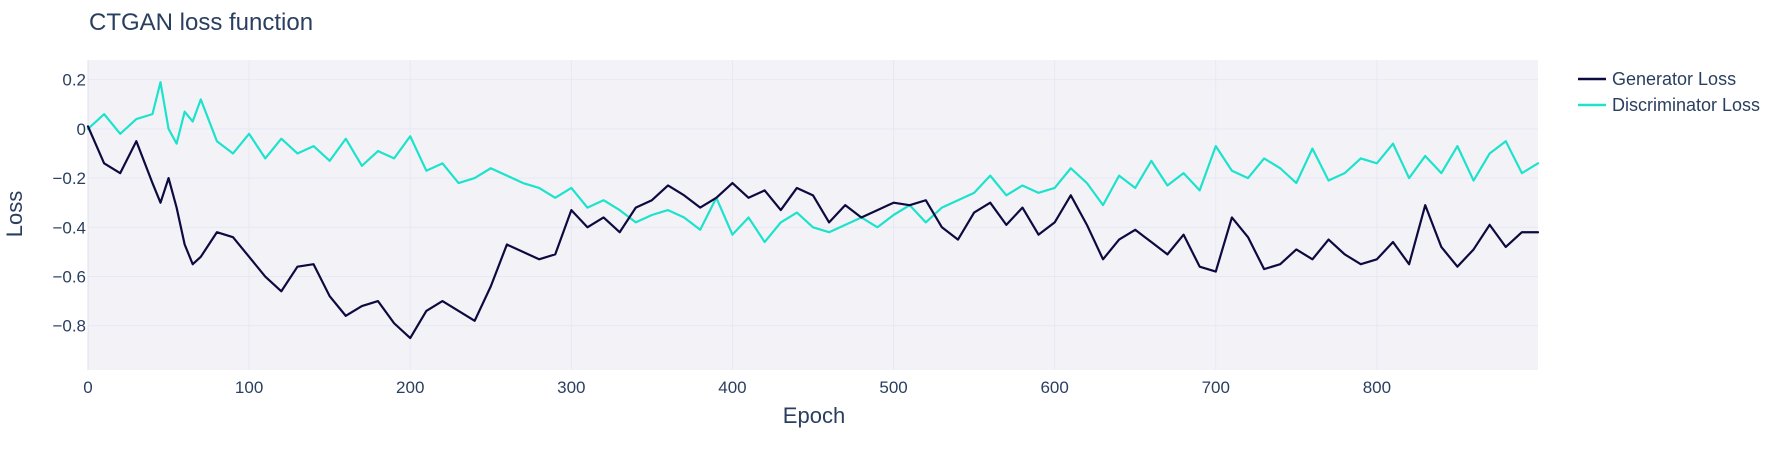  What do you see at coordinates (814, 415) in the screenshot?
I see `x-axis-title: Epoch` at bounding box center [814, 415].